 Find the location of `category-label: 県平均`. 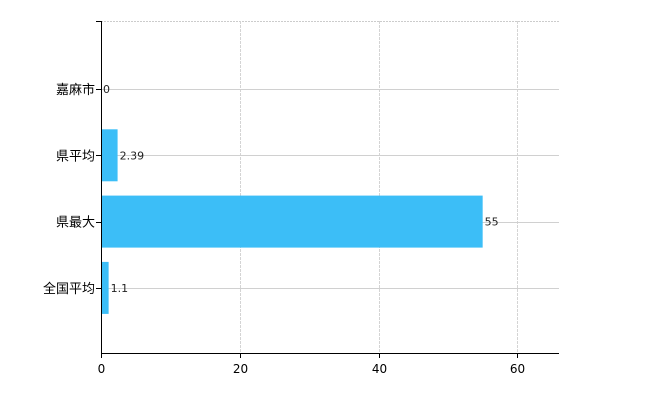

category-label: 県平均 is located at coordinates (75, 156).